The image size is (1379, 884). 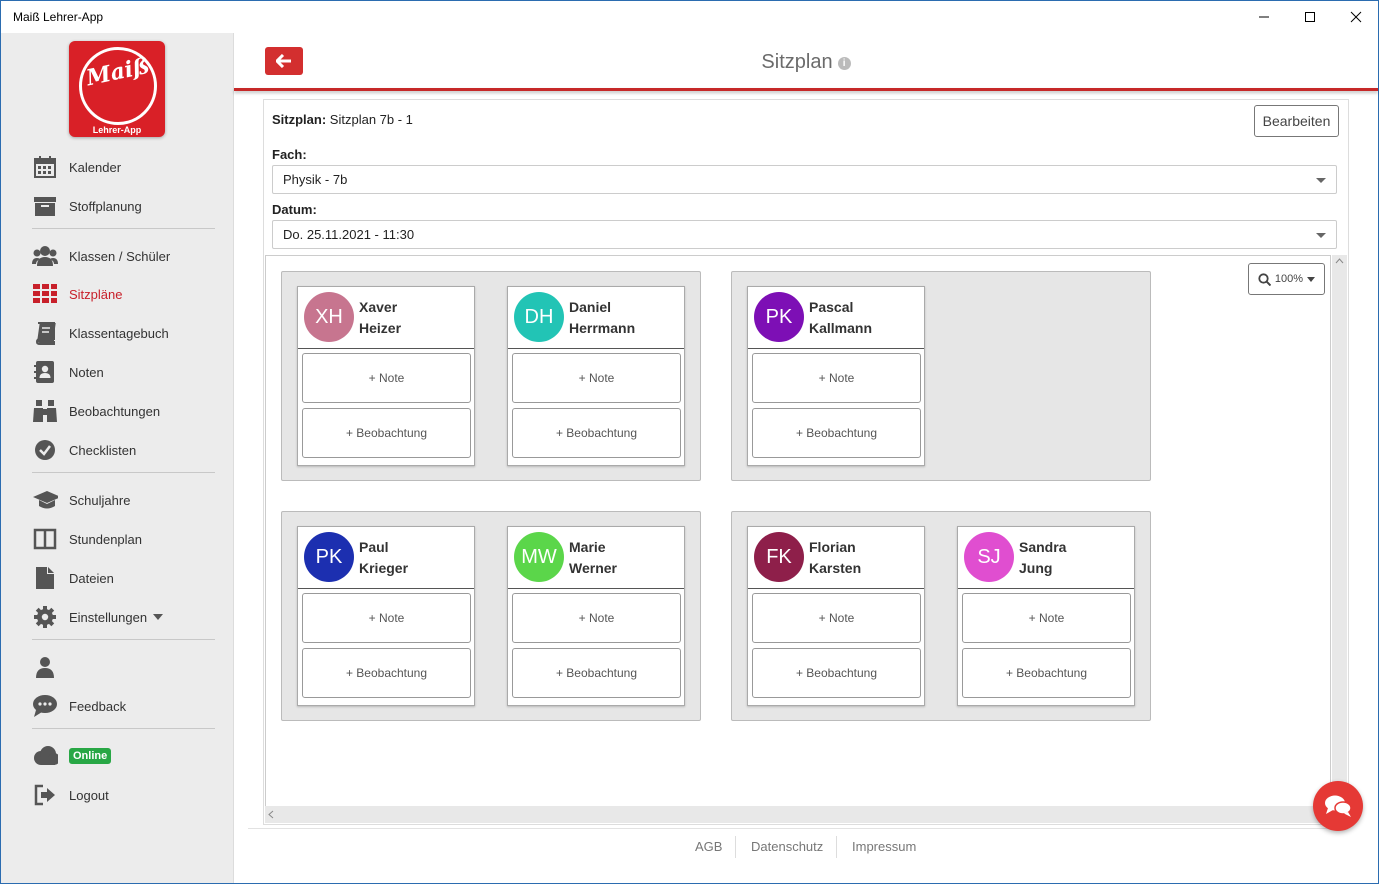 I want to click on edit-button: Bearbeiten, so click(x=1296, y=121).